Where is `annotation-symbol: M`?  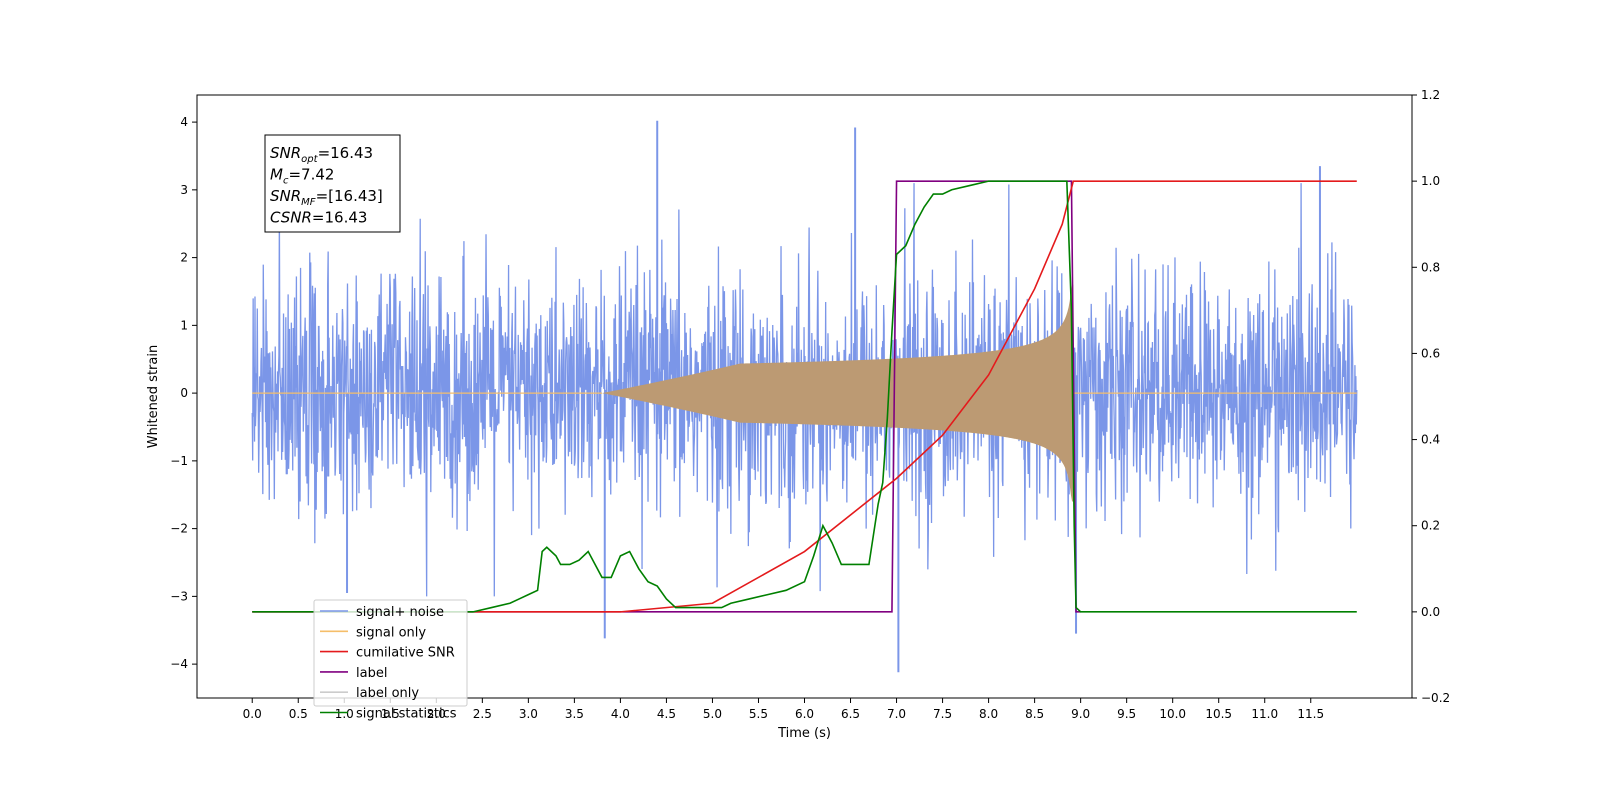
annotation-symbol: M is located at coordinates (276, 175).